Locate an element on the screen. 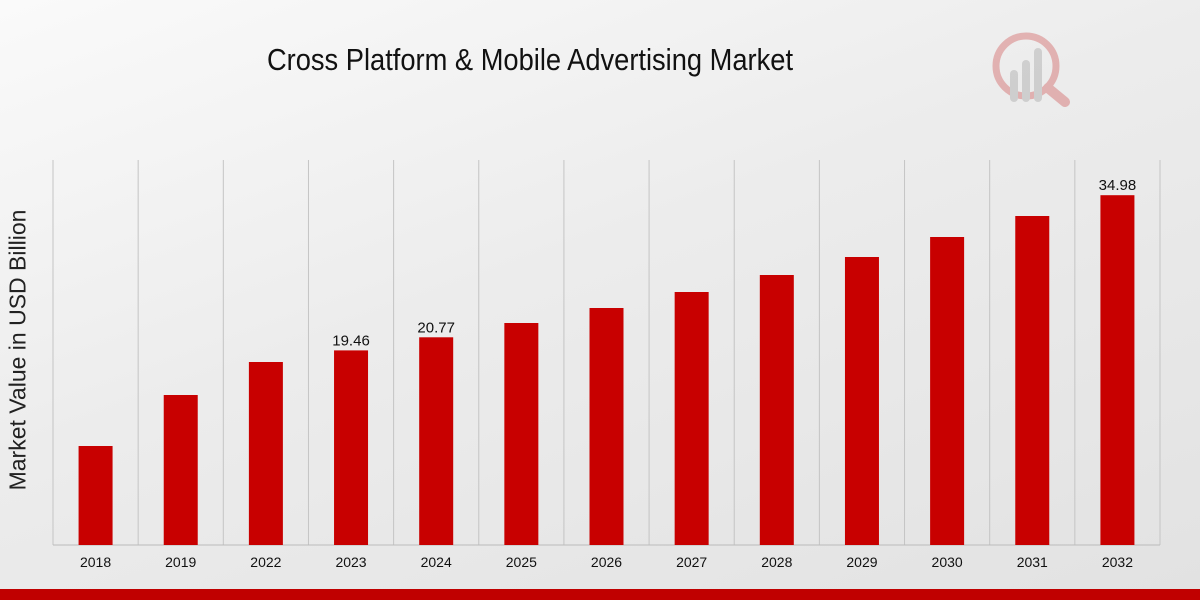 Image resolution: width=1200 pixels, height=600 pixels. bar-2029 is located at coordinates (861, 401).